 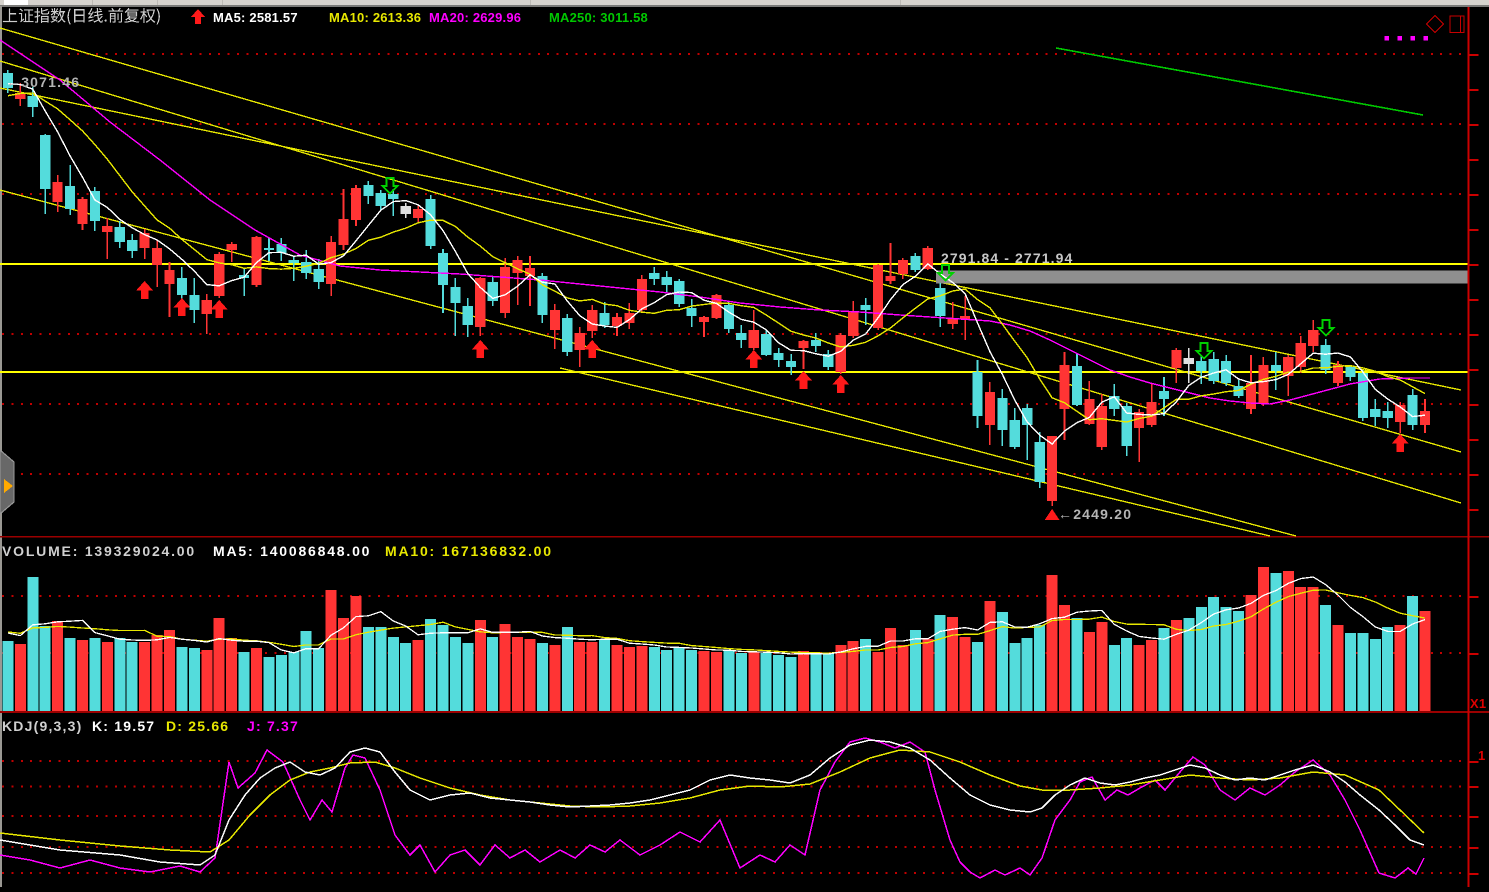 I want to click on svg-text: KDJ(9,3,3), so click(x=42, y=726).